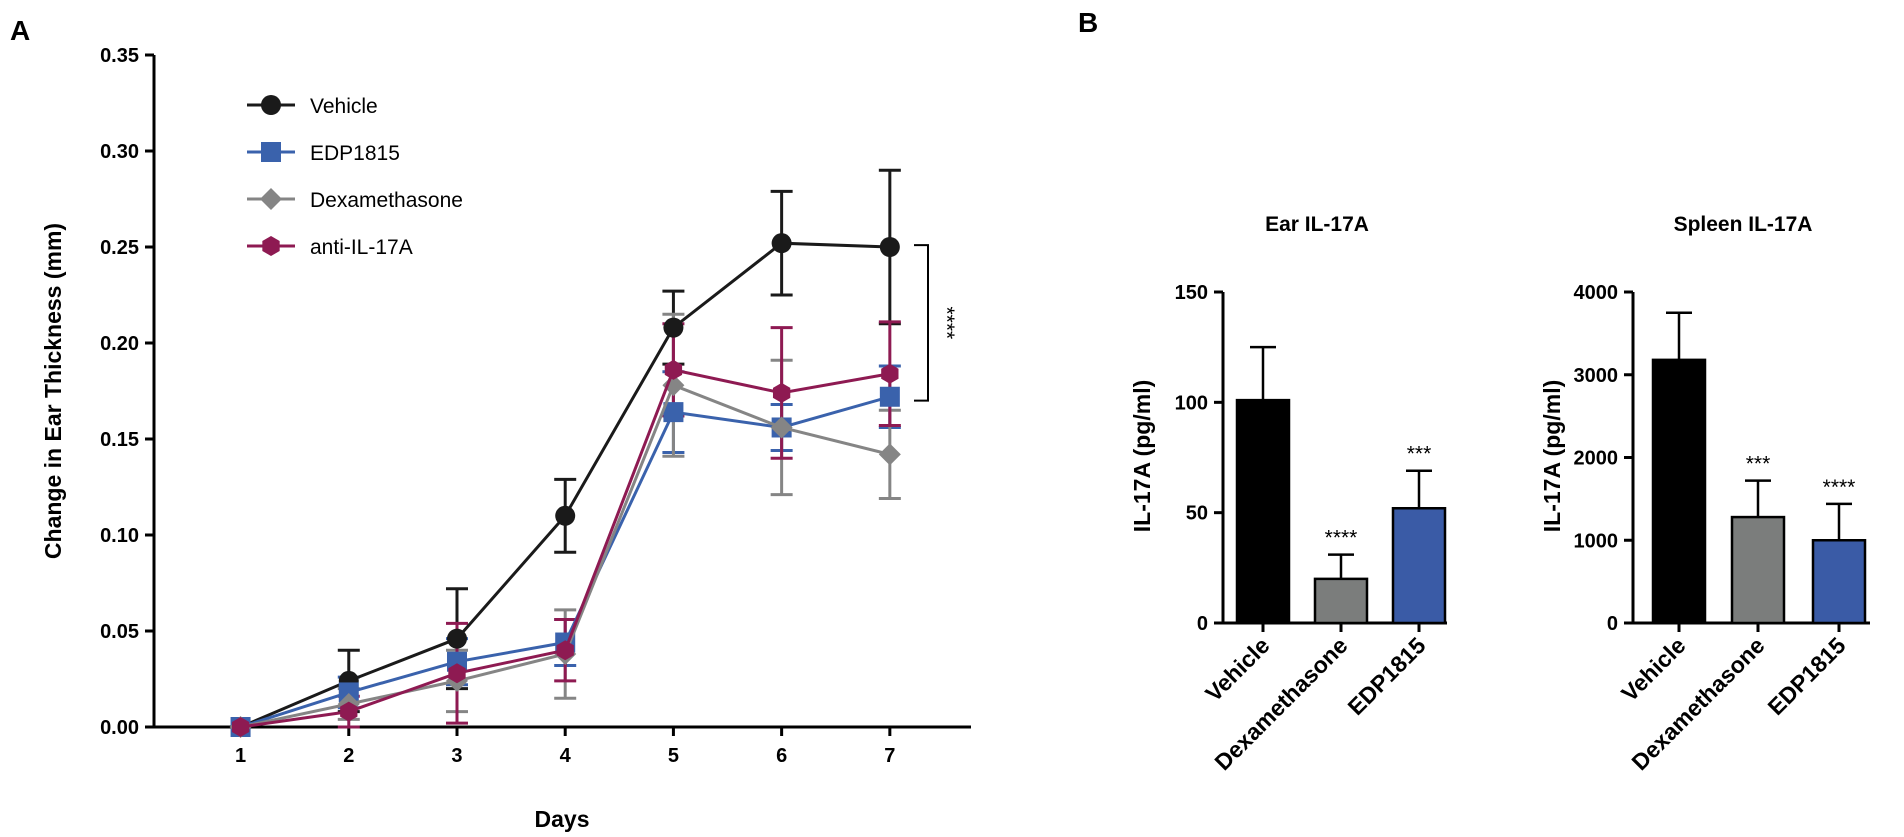  I want to click on line-chart-y-tick-label: 0.15, so click(119, 440).